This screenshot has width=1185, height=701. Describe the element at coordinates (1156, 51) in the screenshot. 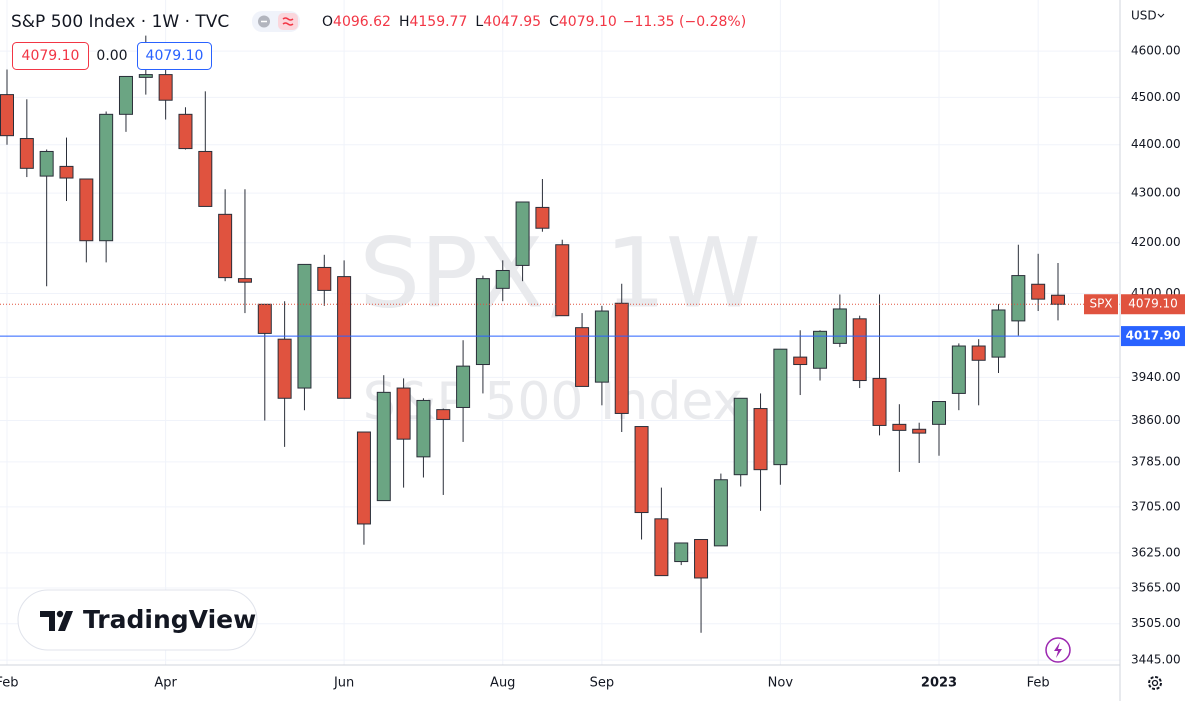

I see `y-tick-label: 4600.00` at that location.